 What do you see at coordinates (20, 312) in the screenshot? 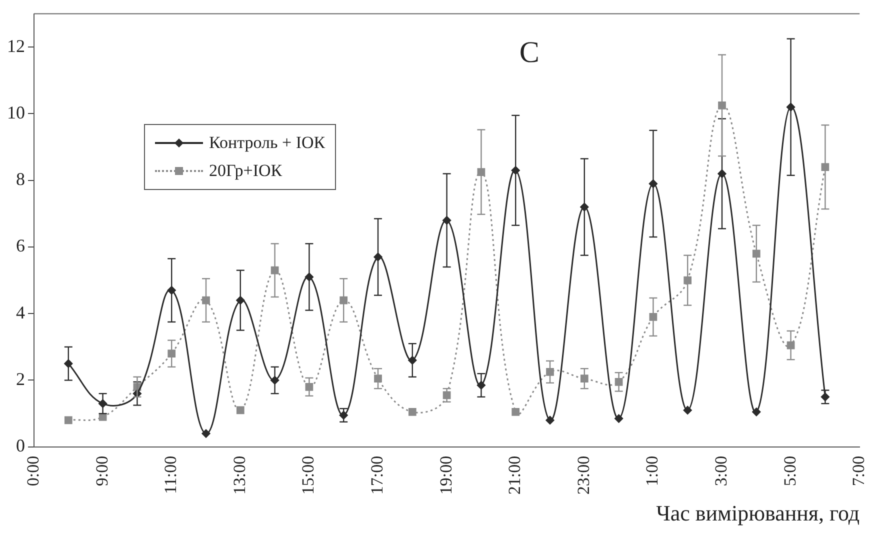
I see `y-tick-label: 4` at bounding box center [20, 312].